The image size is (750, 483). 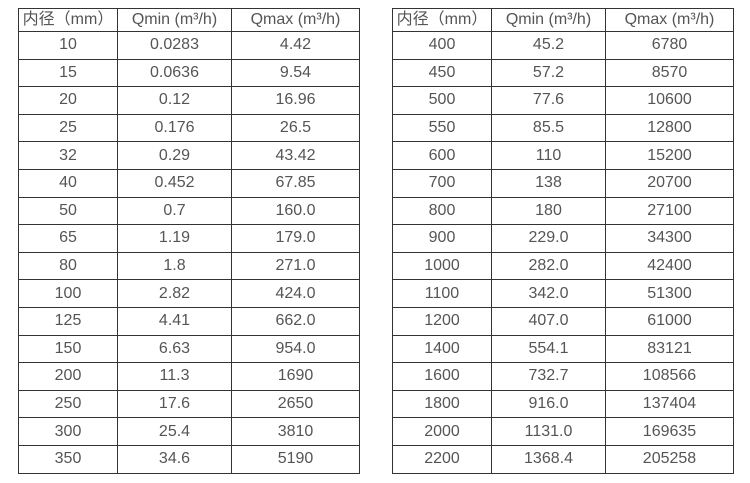 I want to click on table-cell: 61000, so click(x=669, y=321).